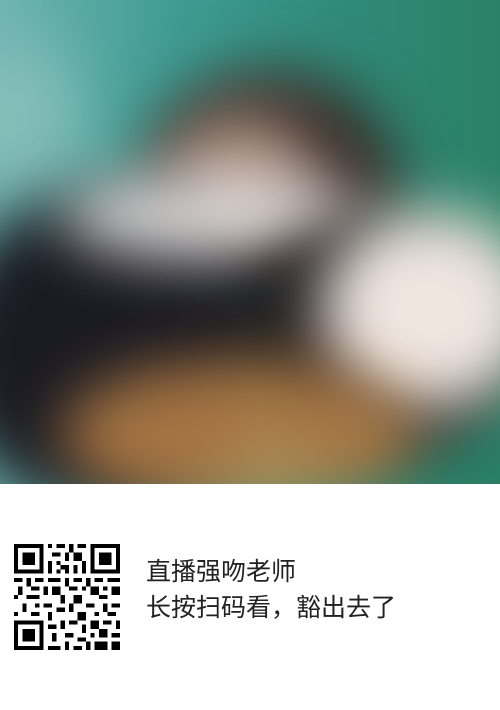 The image size is (500, 710). I want to click on caption: 直播强吻老师 长按扫码看，豁出去了, so click(316, 590).